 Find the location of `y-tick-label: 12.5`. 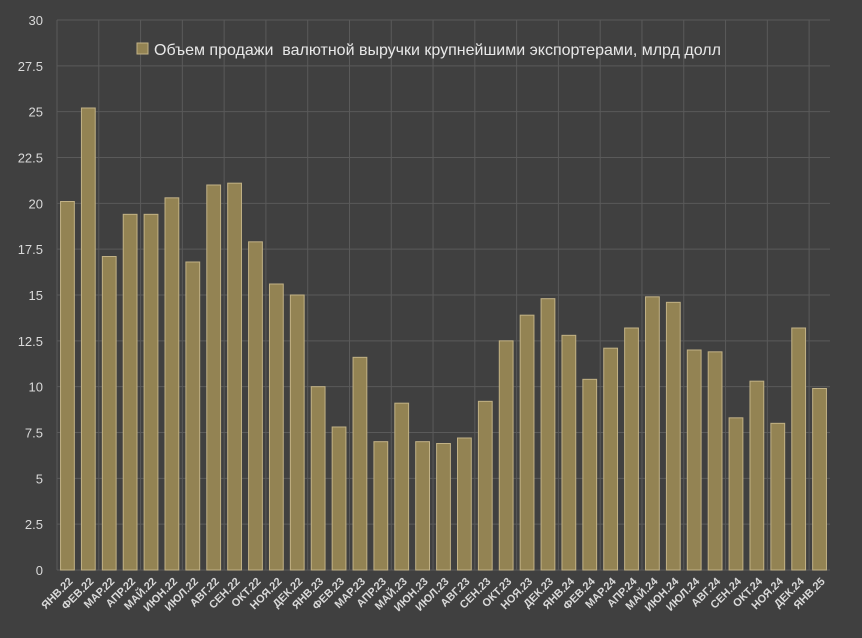

y-tick-label: 12.5 is located at coordinates (30, 341).